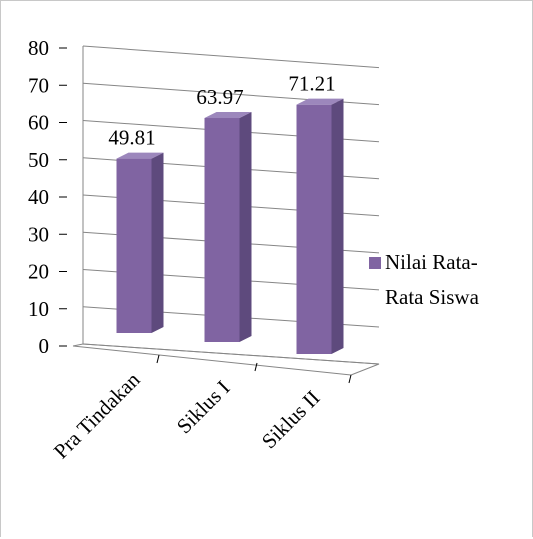  Describe the element at coordinates (38, 160) in the screenshot. I see `y-tick-label: 50` at that location.